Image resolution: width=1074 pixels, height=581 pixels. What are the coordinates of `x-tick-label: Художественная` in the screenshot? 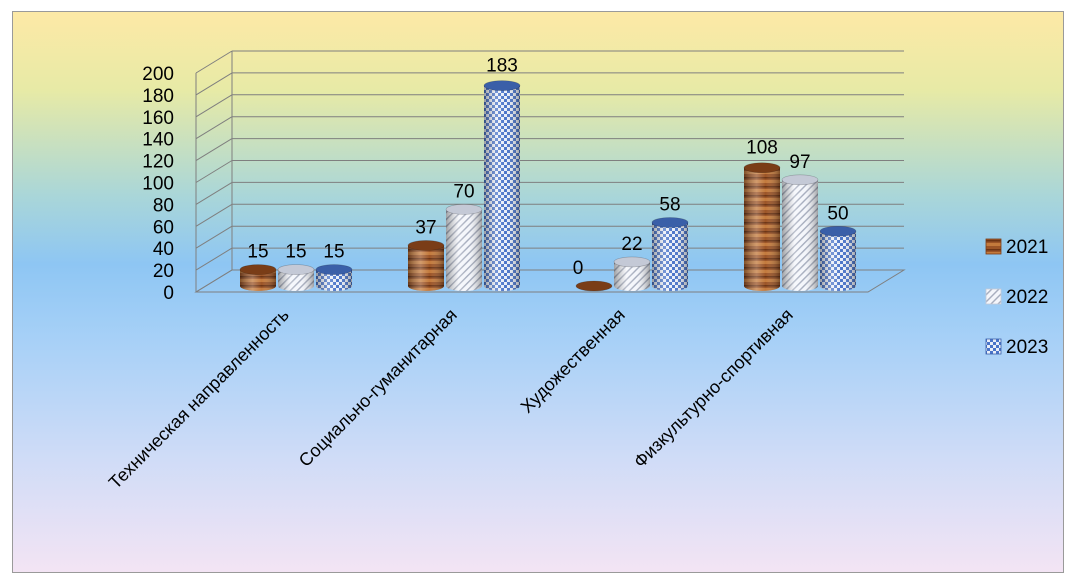 It's located at (573, 361).